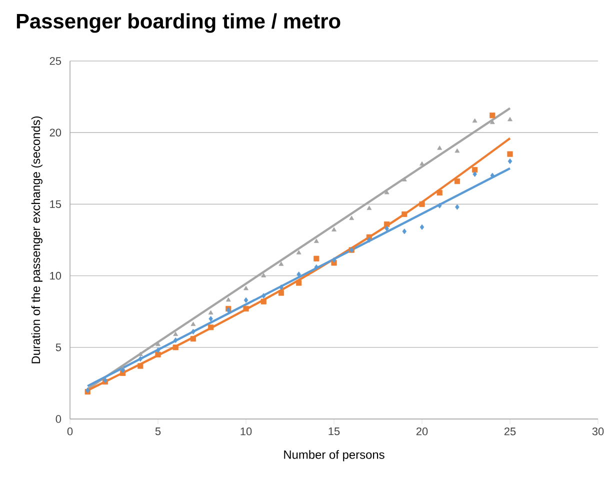 This screenshot has width=607, height=485. What do you see at coordinates (334, 432) in the screenshot?
I see `x-tick-label: 15` at bounding box center [334, 432].